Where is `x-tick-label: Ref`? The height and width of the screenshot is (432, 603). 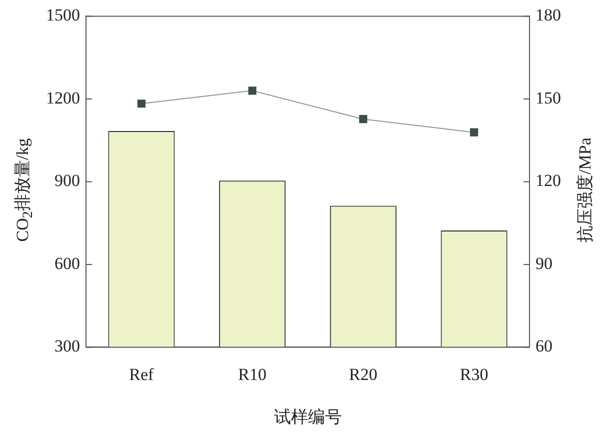 x-tick-label: Ref is located at coordinates (141, 374).